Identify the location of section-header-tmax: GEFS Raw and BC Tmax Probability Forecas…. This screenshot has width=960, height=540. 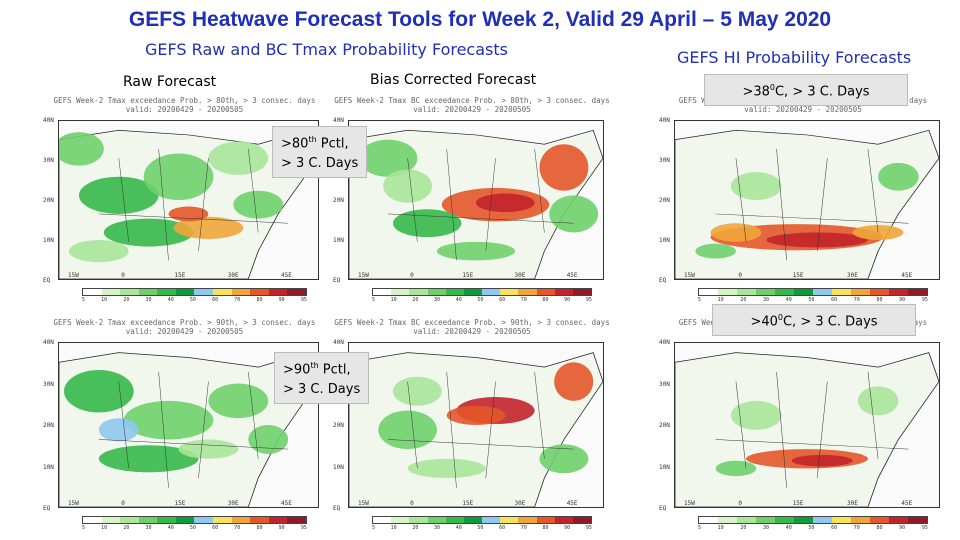
(326, 49).